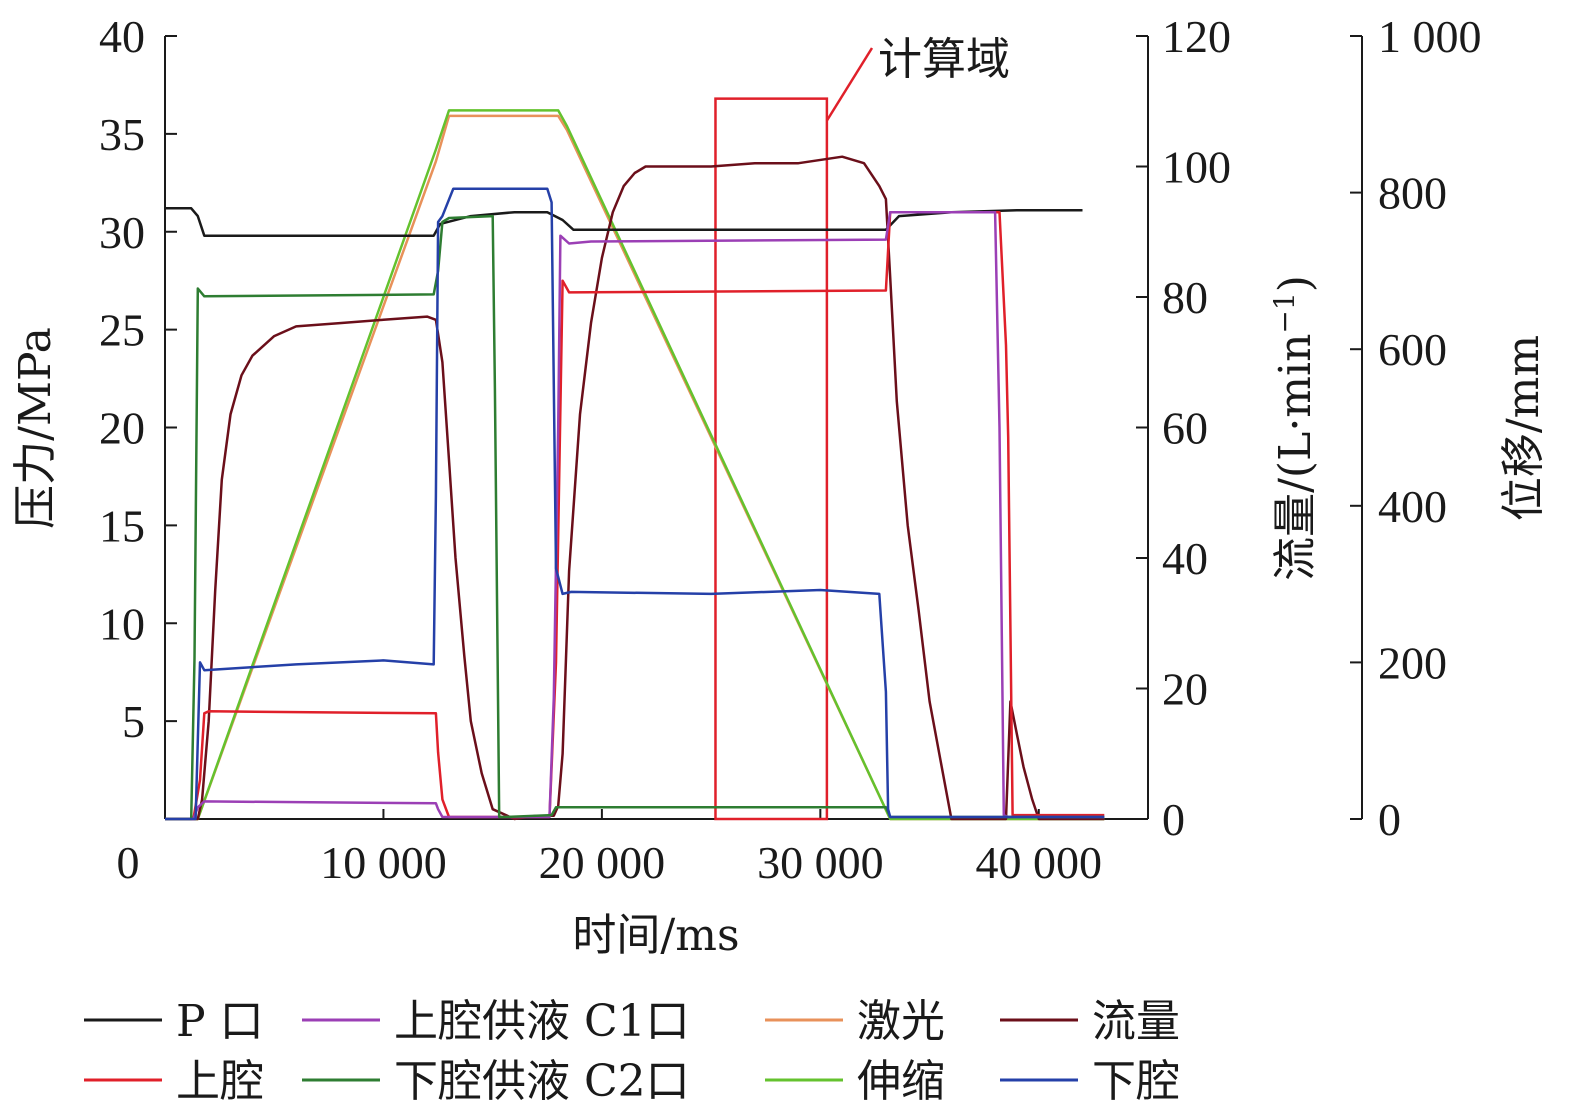 The image size is (1575, 1117). Describe the element at coordinates (220, 1081) in the screenshot. I see `legend-label: 上腔` at that location.